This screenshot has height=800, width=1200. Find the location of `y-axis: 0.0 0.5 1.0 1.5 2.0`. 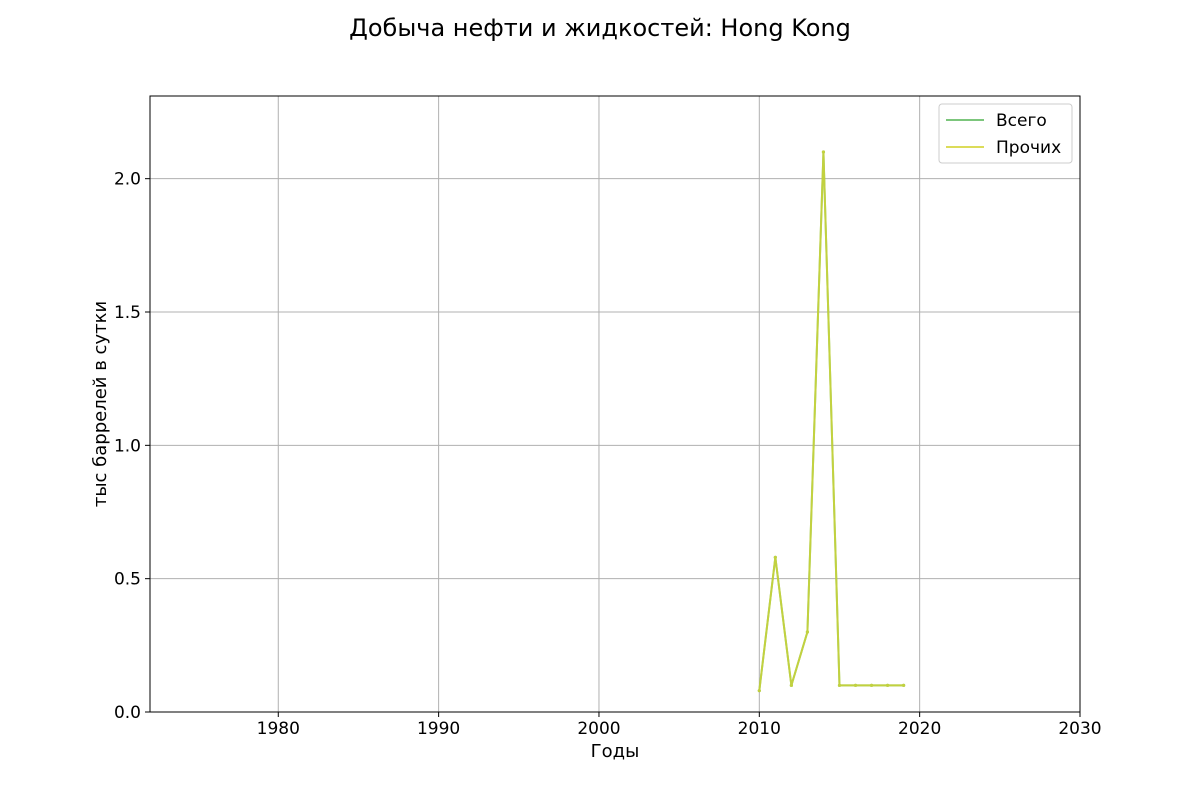

y-axis: 0.0 0.5 1.0 1.5 2.0 is located at coordinates (132, 446).